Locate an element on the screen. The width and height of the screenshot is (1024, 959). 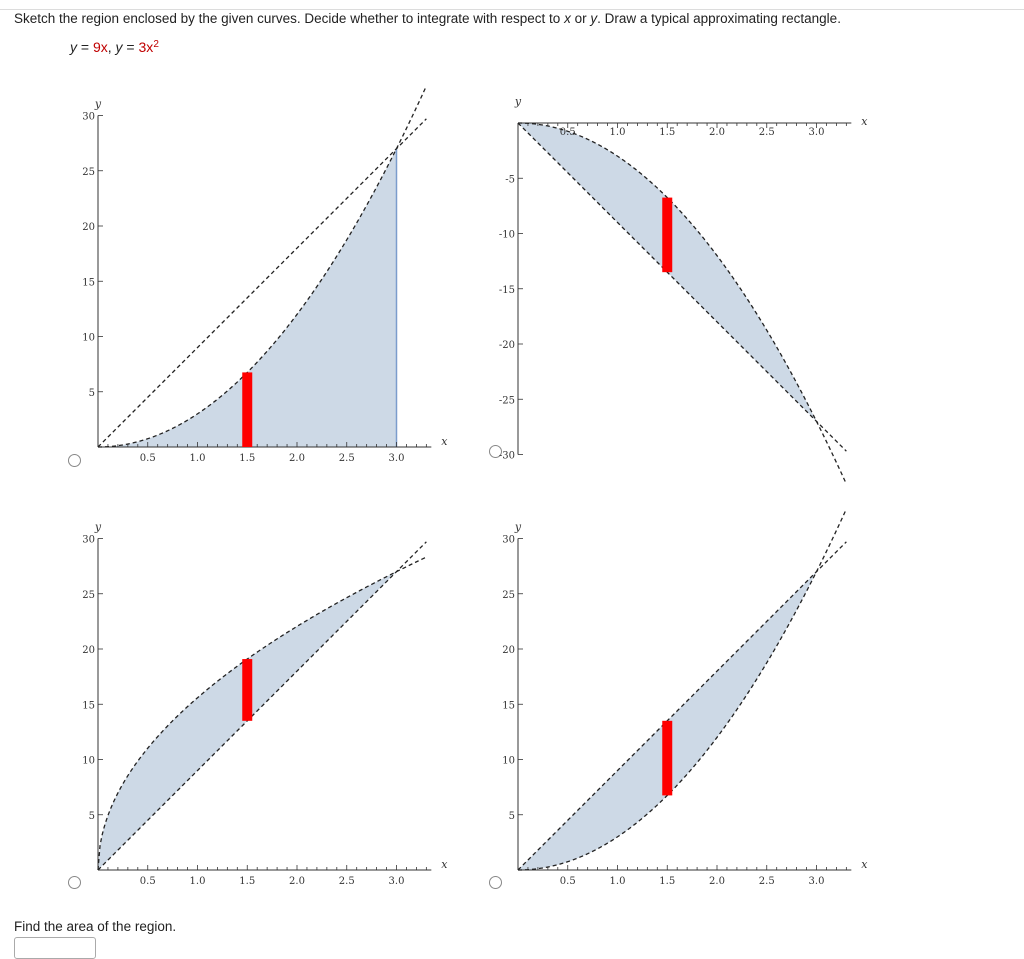
option-1-plot: 0.5 1.0 1.5 2.0 2.5 3.0 5 10 15 20 25 30 x y is located at coordinates (265, 274).